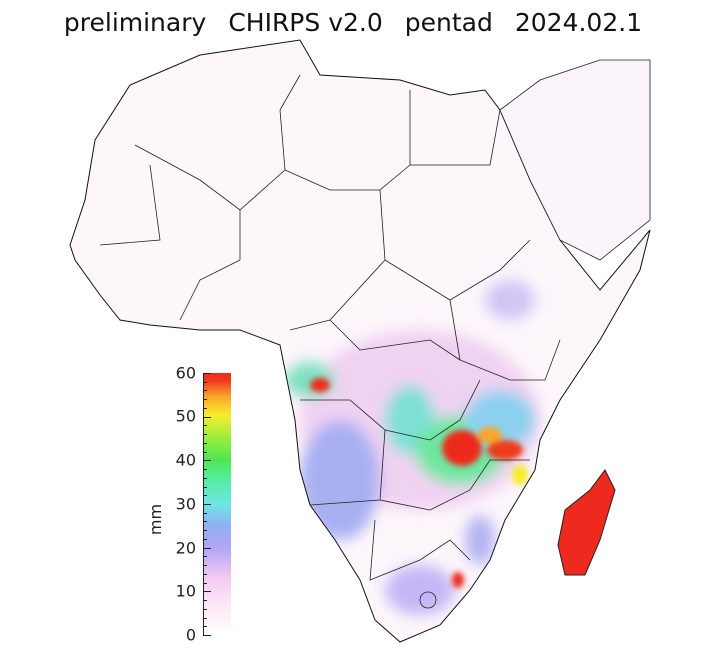 The width and height of the screenshot is (706, 664). Describe the element at coordinates (586, 522) in the screenshot. I see `madagascar` at that location.